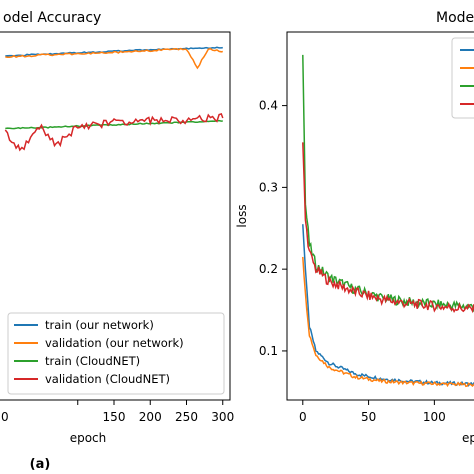  Describe the element at coordinates (268, 351) in the screenshot. I see `right-y-tick-label: 0.1` at that location.